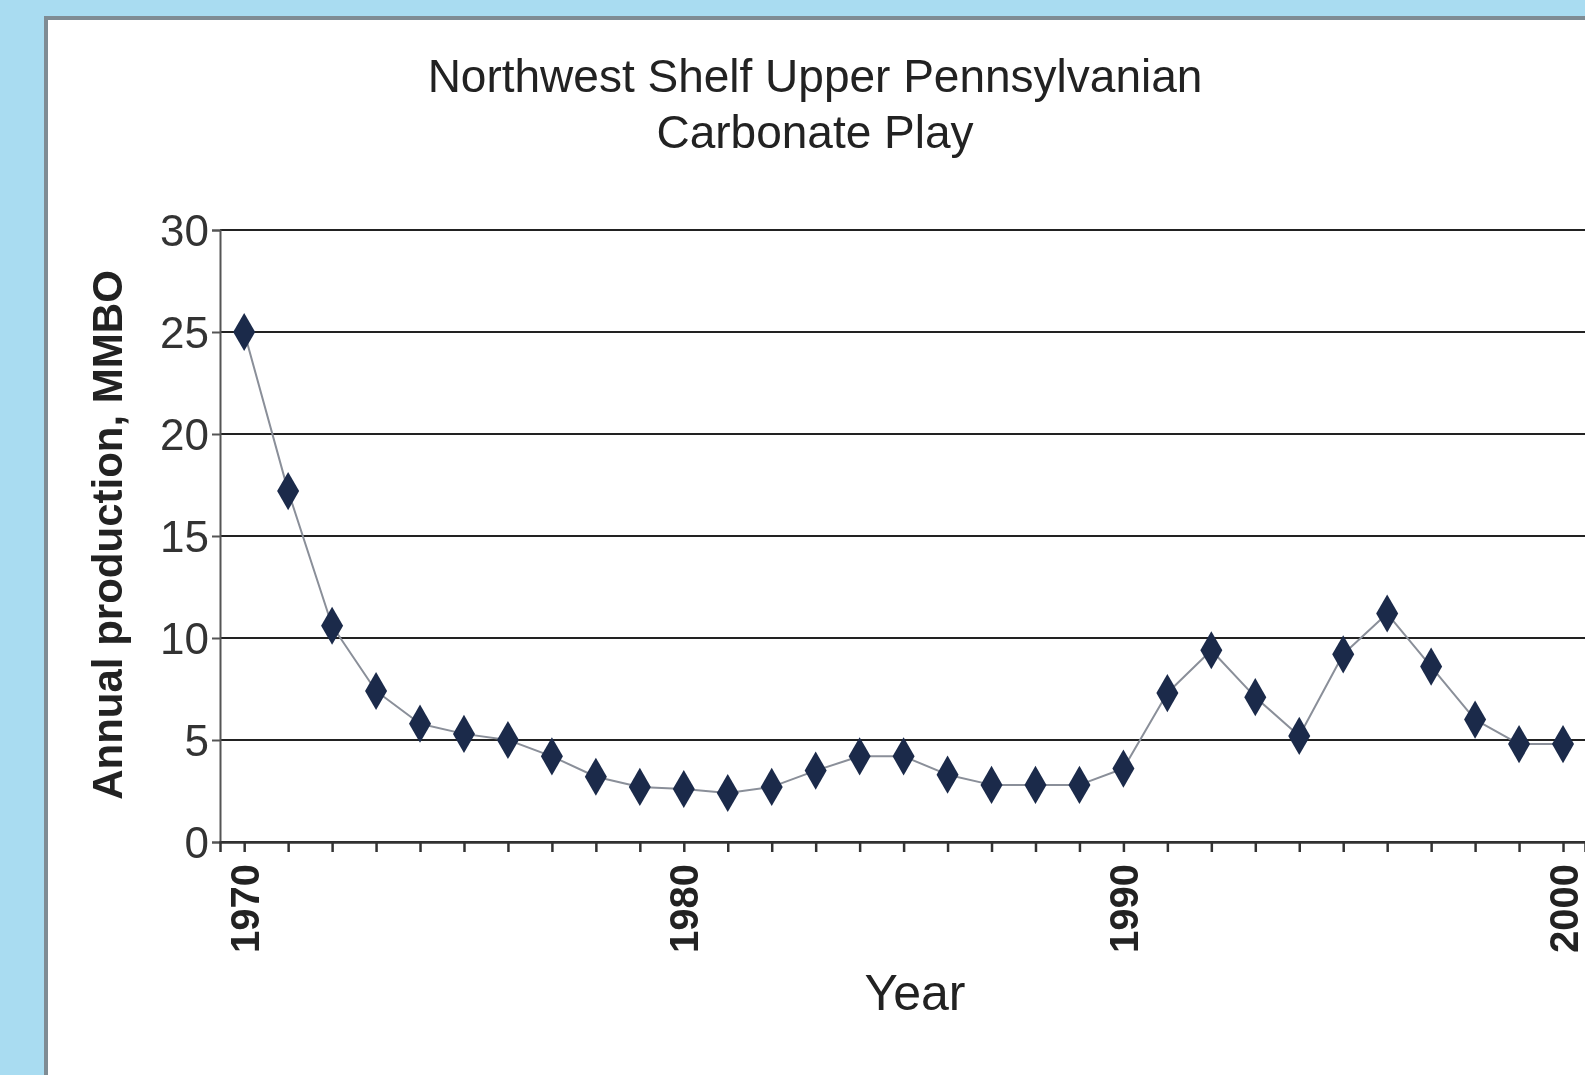 This screenshot has width=1585, height=1075. Describe the element at coordinates (684, 908) in the screenshot. I see `x-tick-label: 1980` at that location.